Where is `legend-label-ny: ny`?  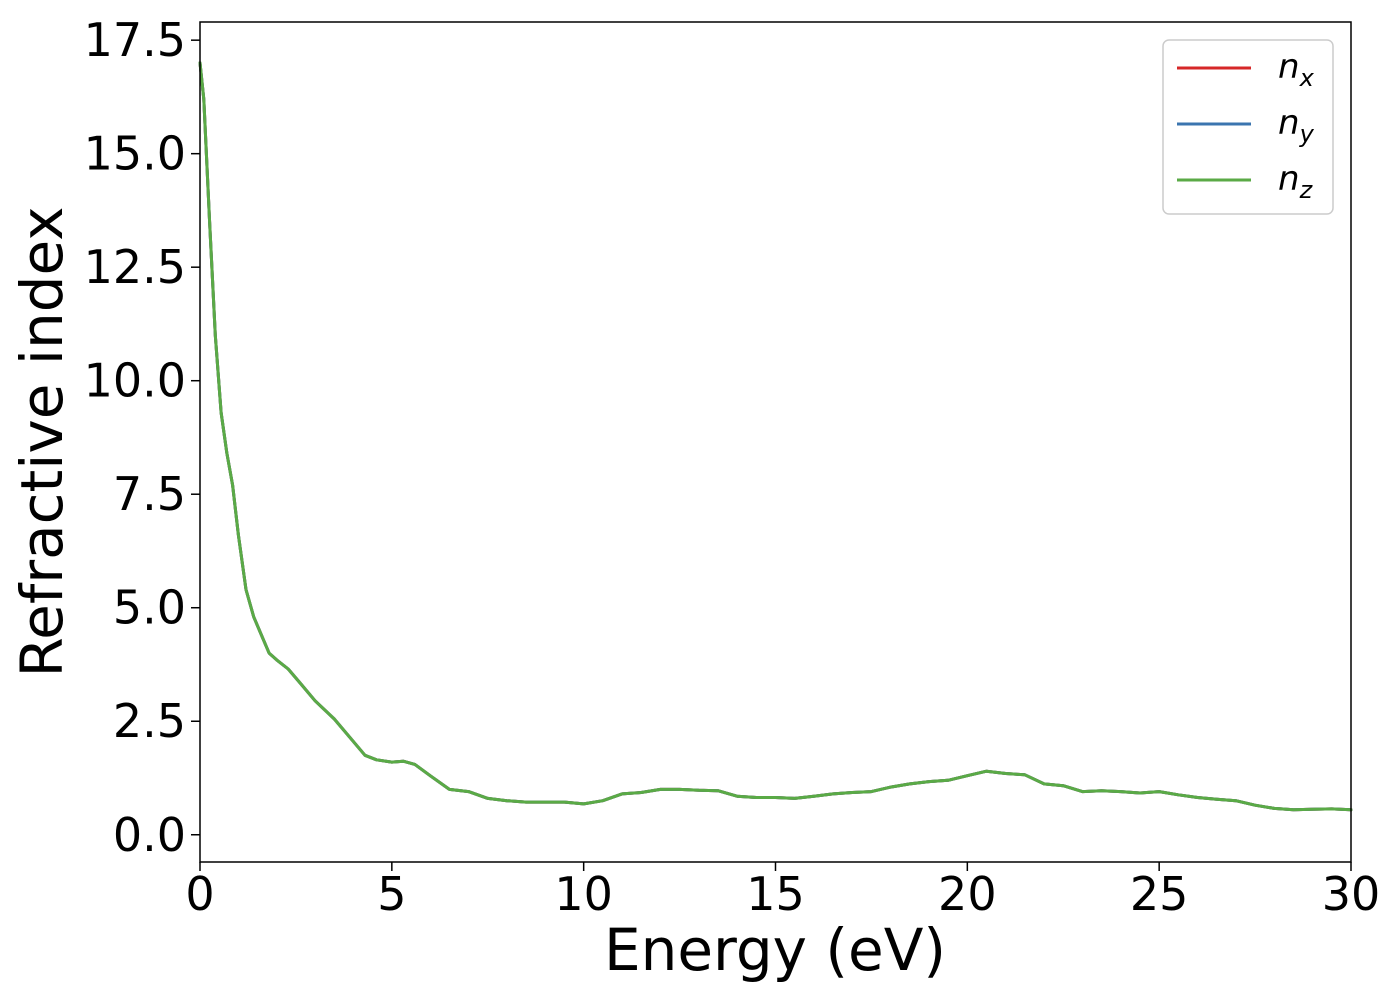 legend-label-ny: ny is located at coordinates (1296, 125).